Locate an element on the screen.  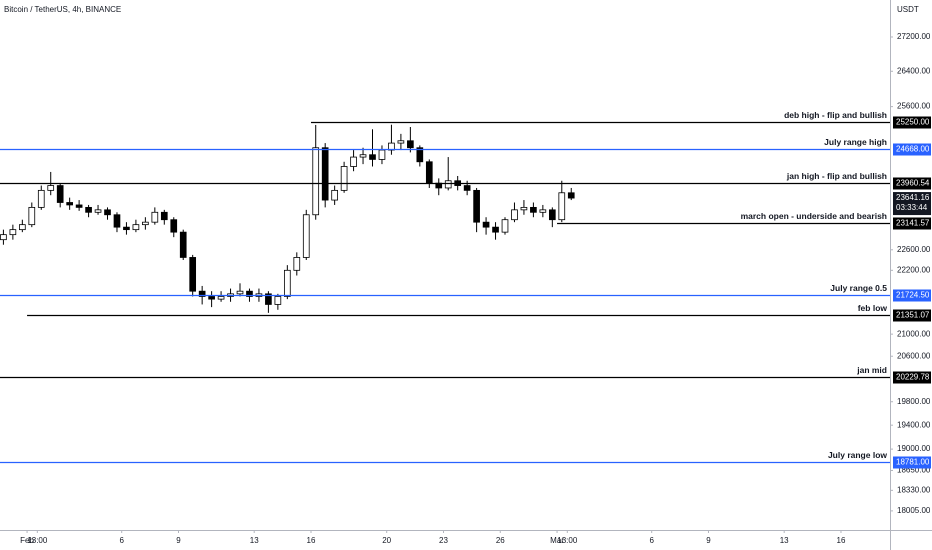
level-name: jan mid is located at coordinates (871, 370).